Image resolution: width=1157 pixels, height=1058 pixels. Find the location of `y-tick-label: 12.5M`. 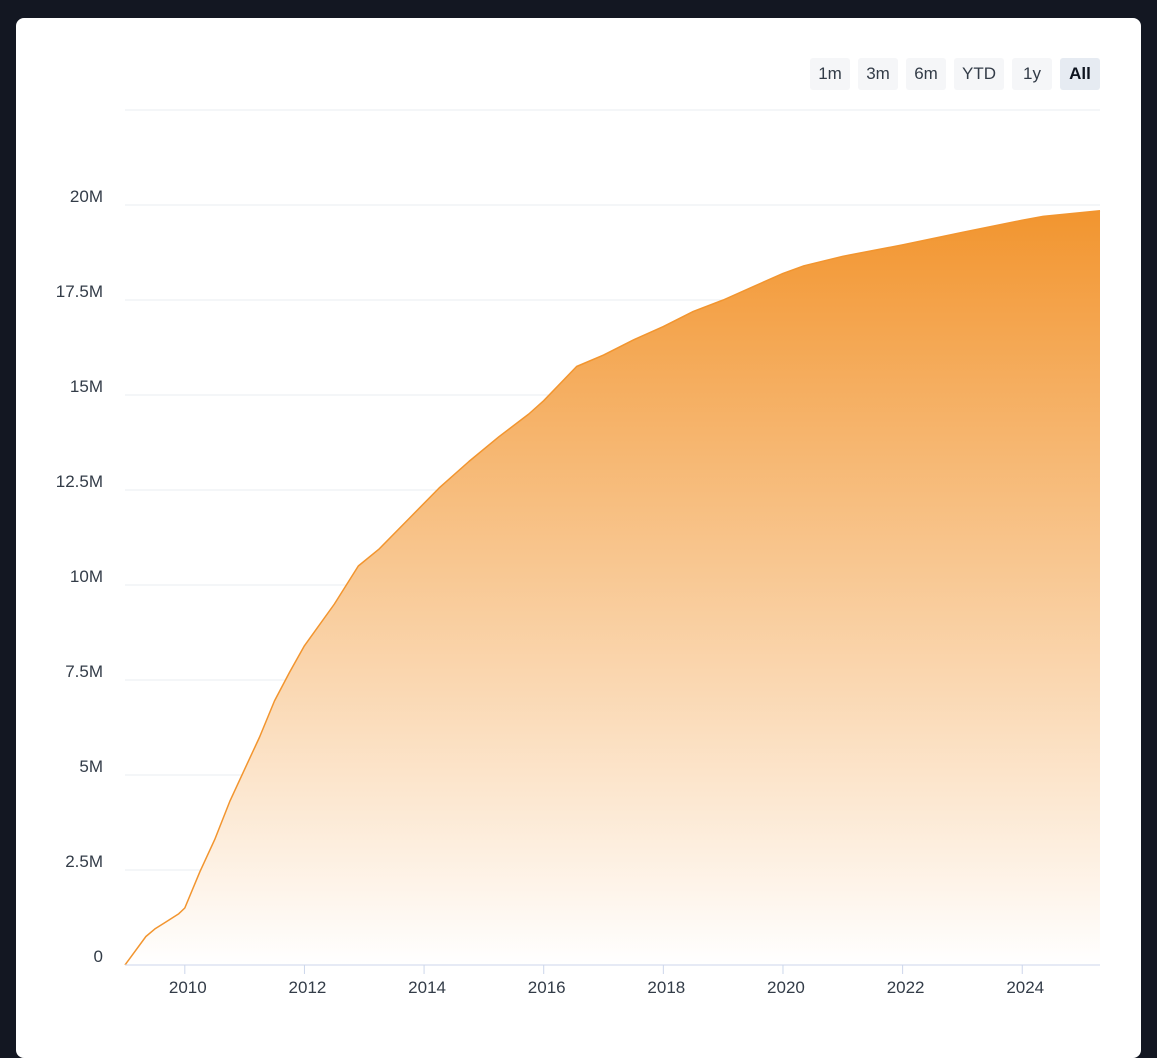

y-tick-label: 12.5M is located at coordinates (79, 481).